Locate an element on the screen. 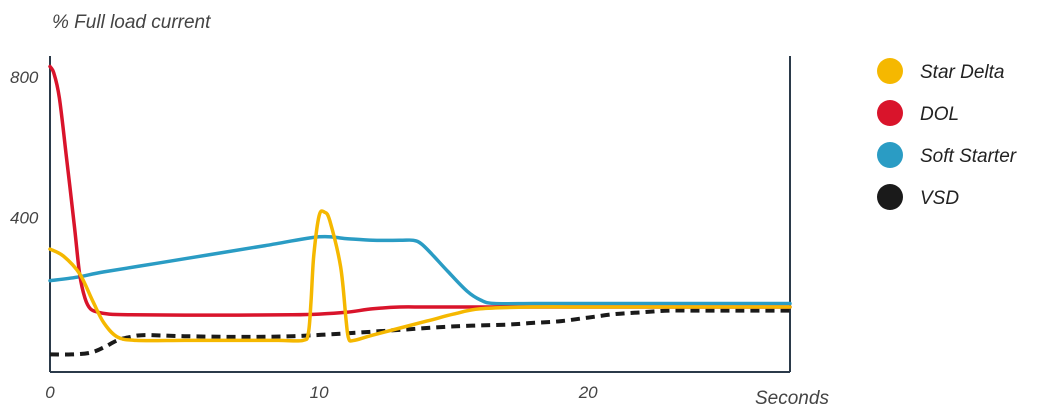 This screenshot has width=1038, height=407. legend-swatch-soft-starter is located at coordinates (890, 155).